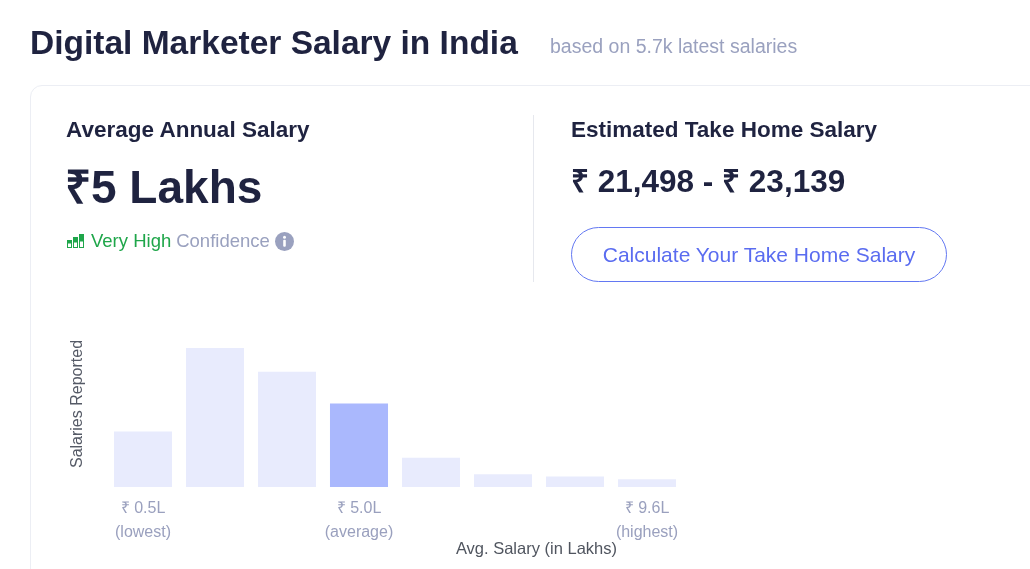  Describe the element at coordinates (674, 46) in the screenshot. I see `chart-subtitle: based on 5.7k latest salaries` at that location.